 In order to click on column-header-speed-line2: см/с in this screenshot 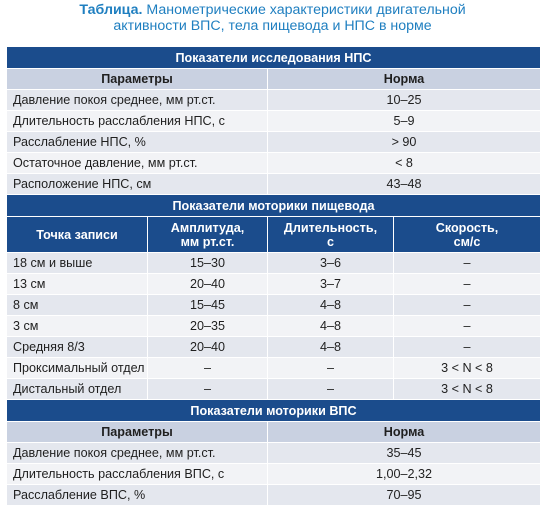, I will do `click(467, 241)`.